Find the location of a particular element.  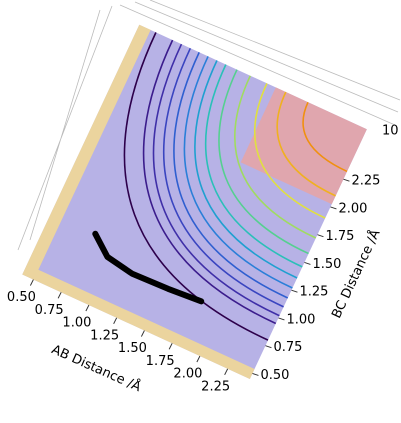

y-tick-label: 0.75 is located at coordinates (287, 347).